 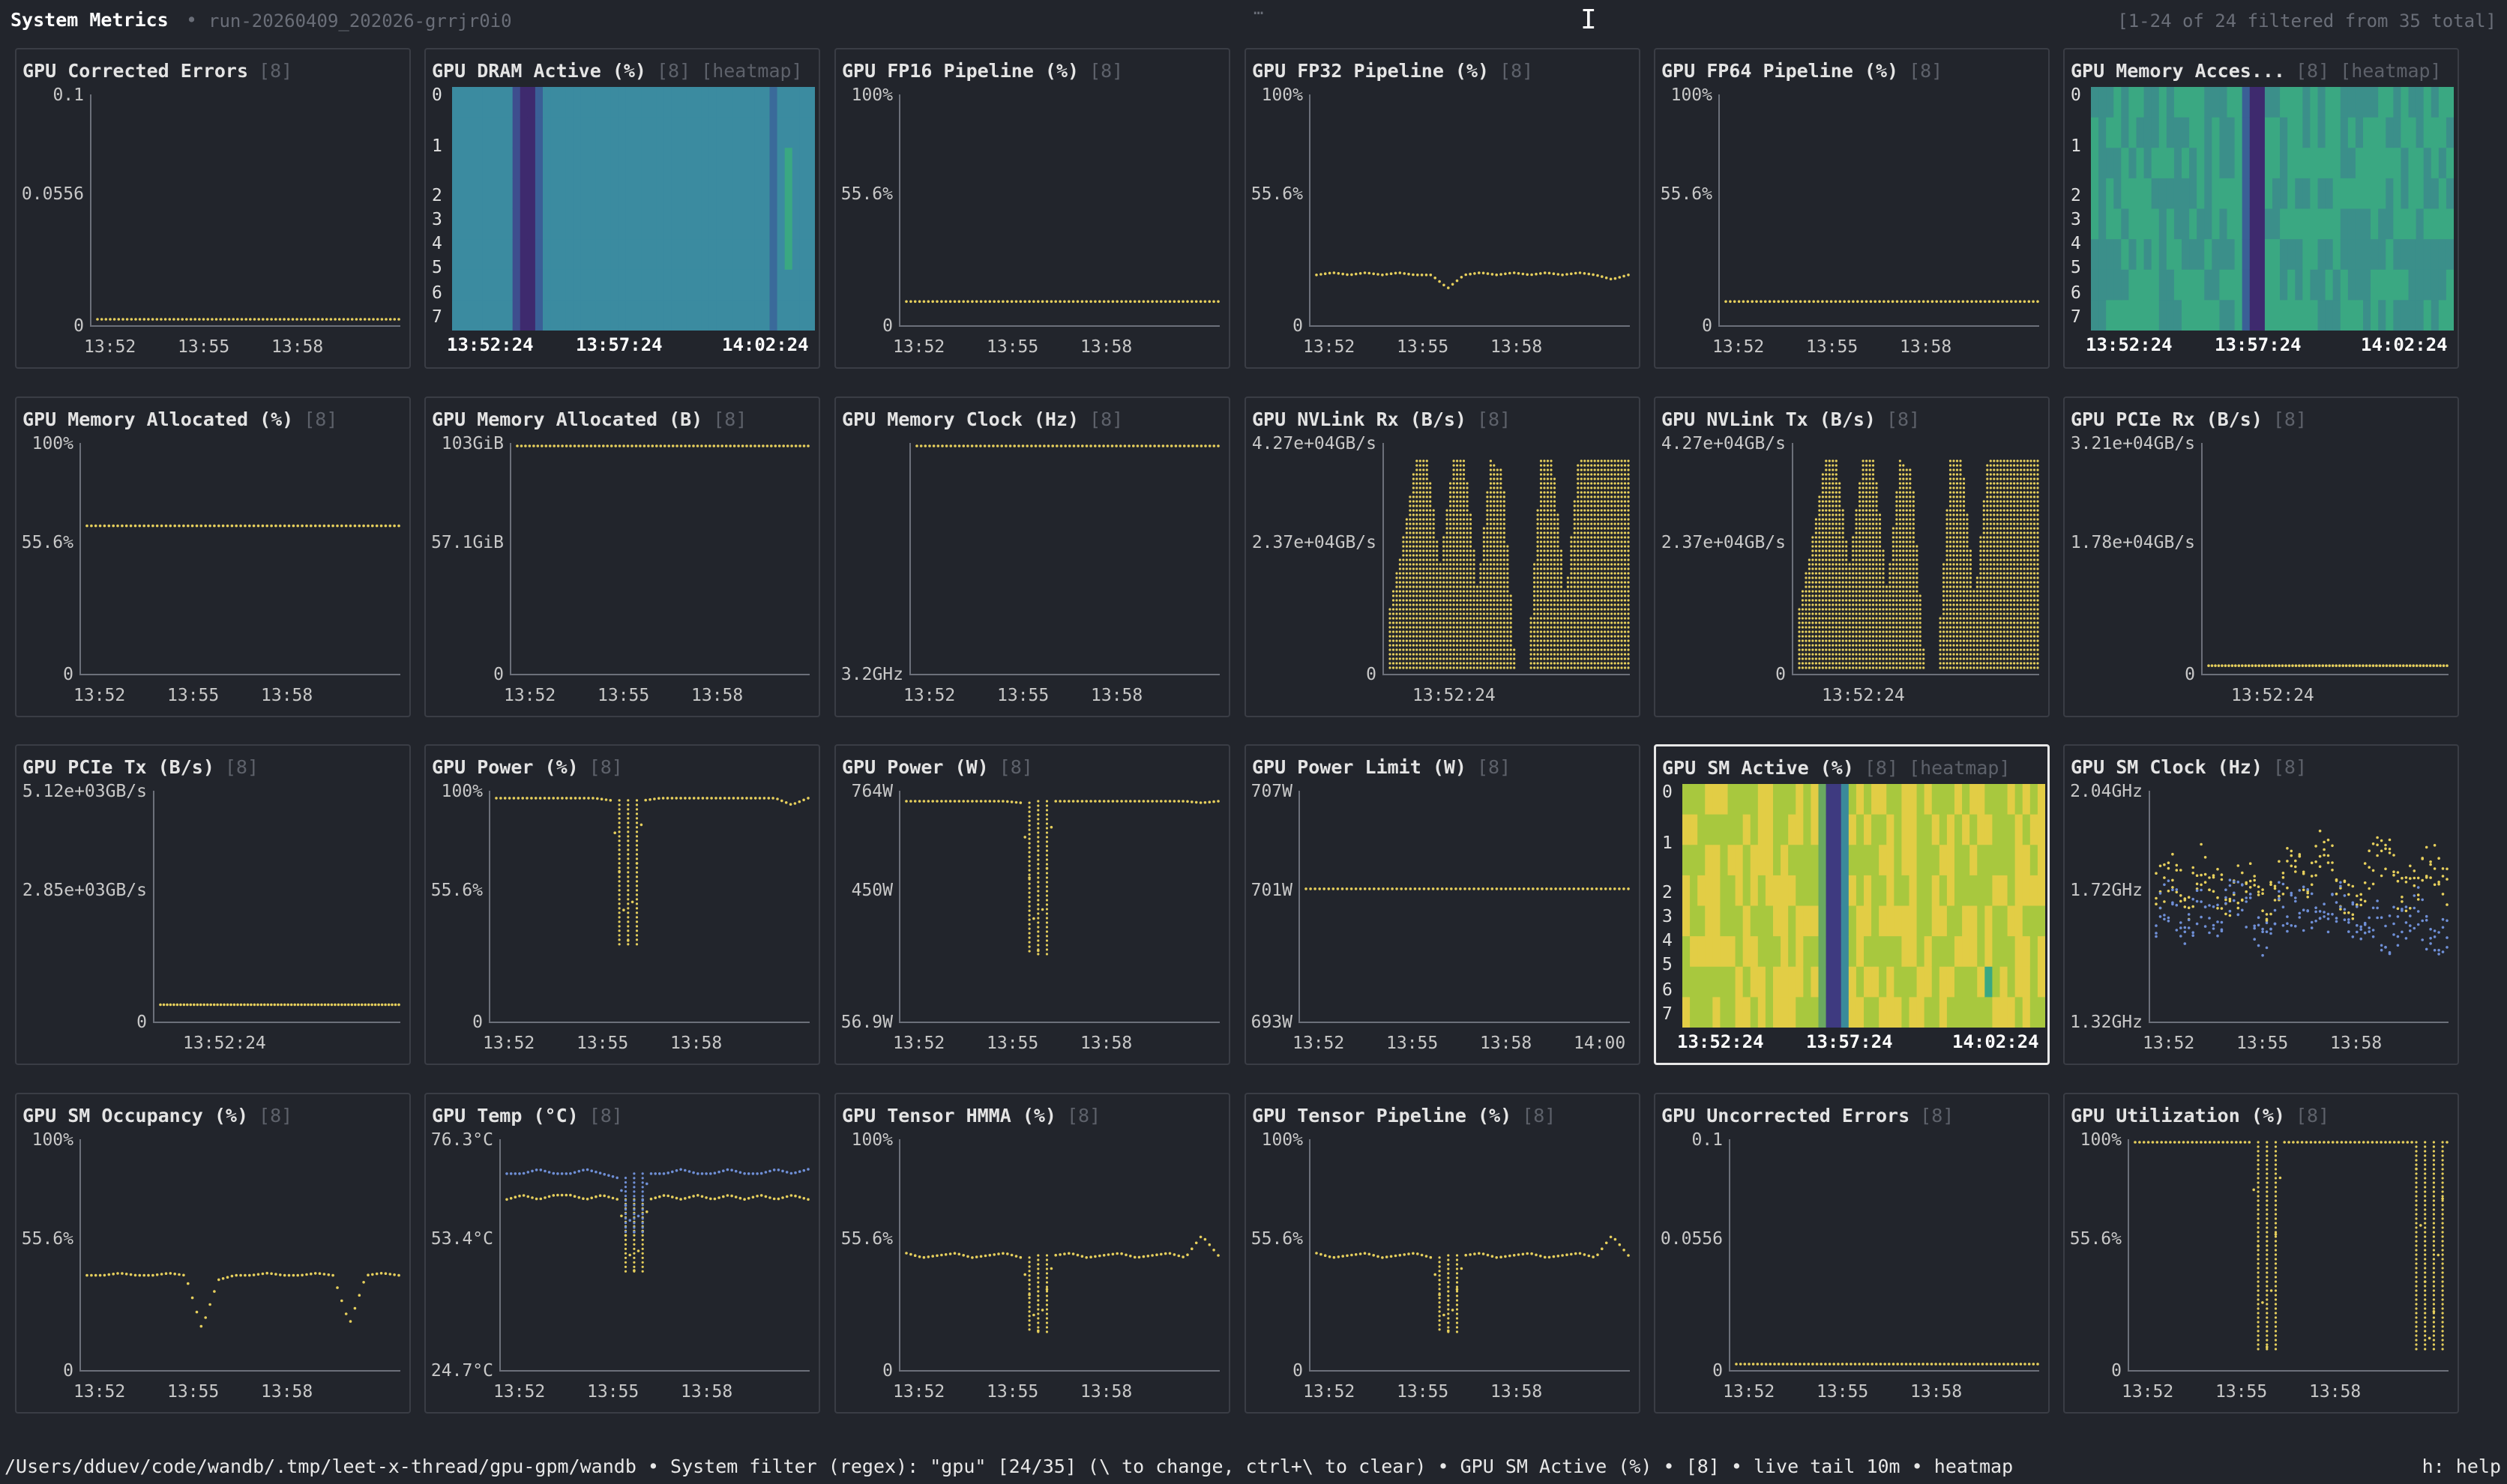 I want to click on chart-plot, so click(x=1472, y=280).